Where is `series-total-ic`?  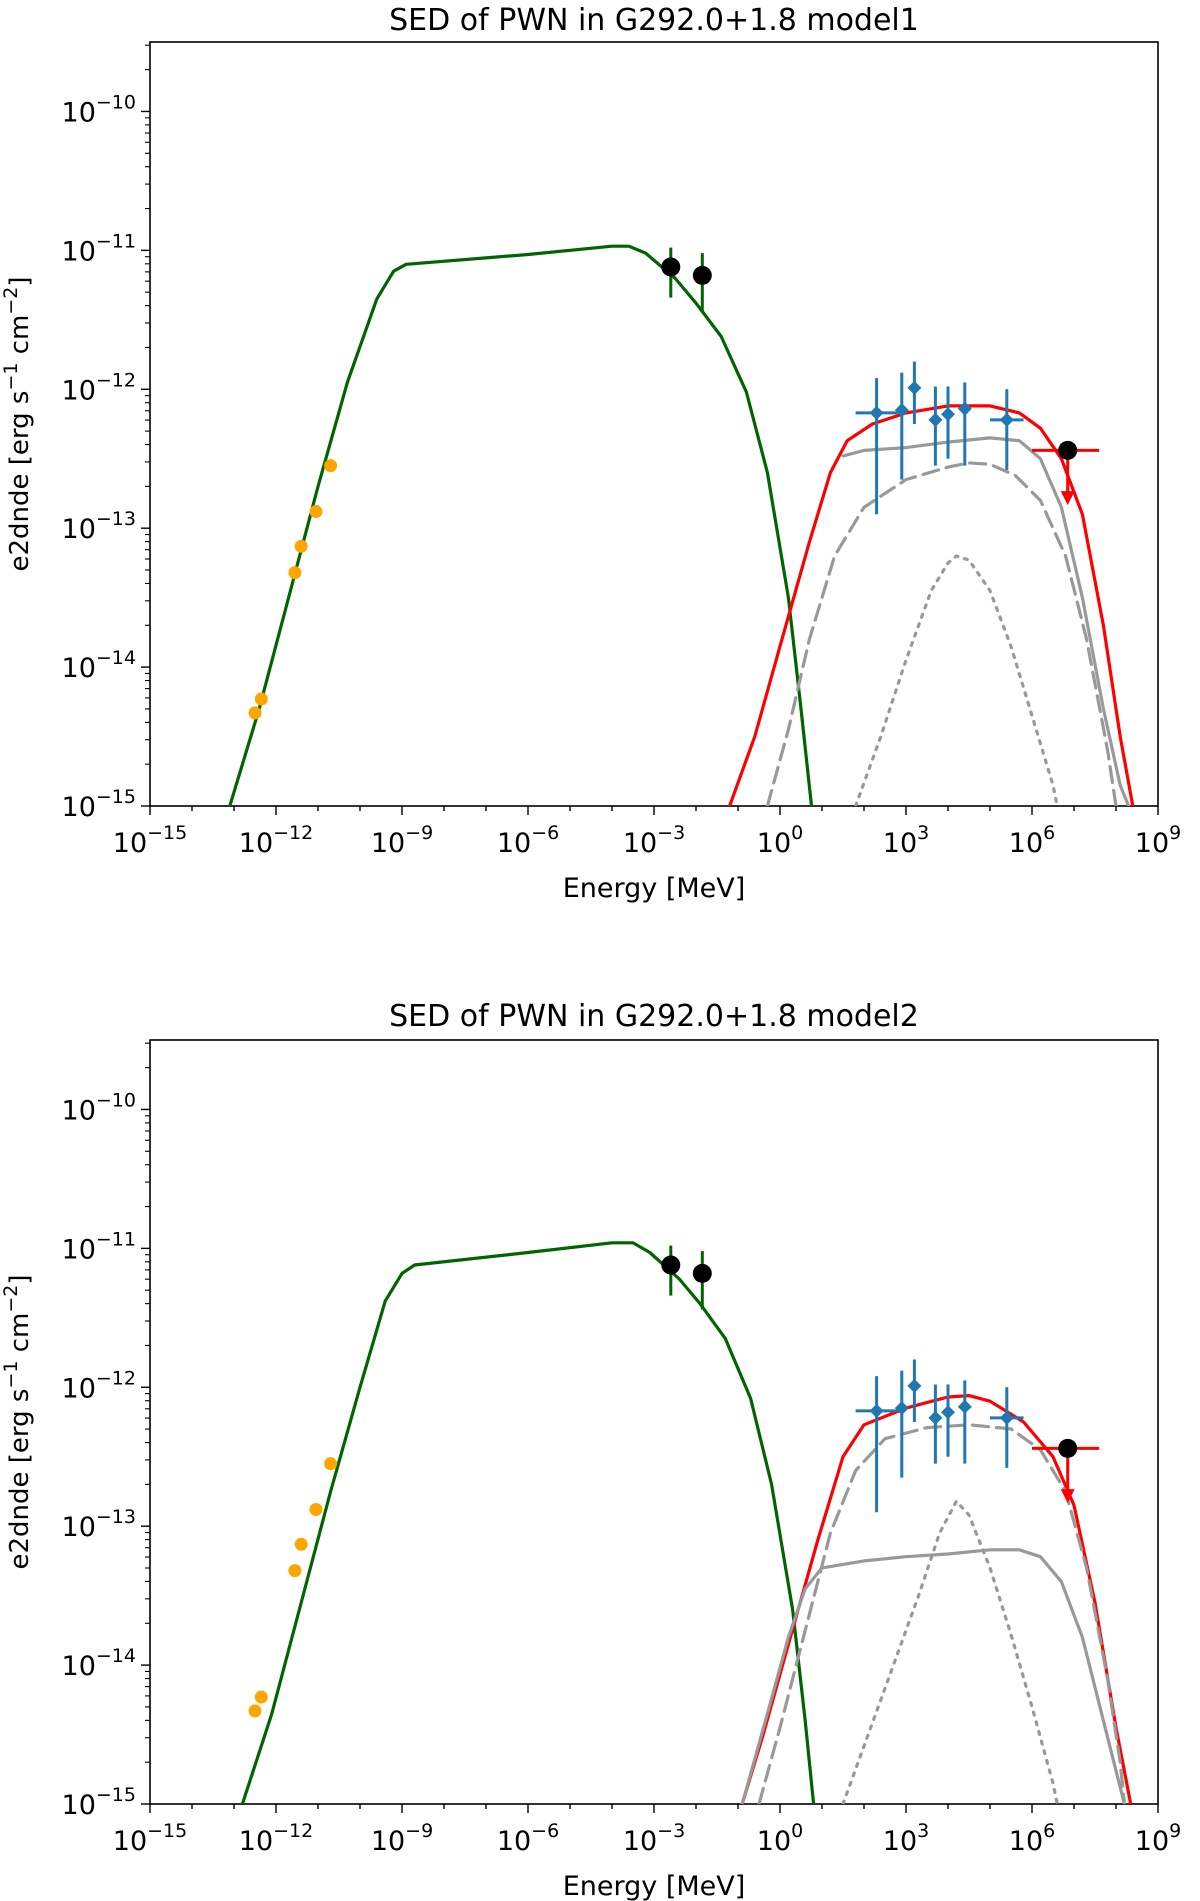
series-total-ic is located at coordinates (931, 605).